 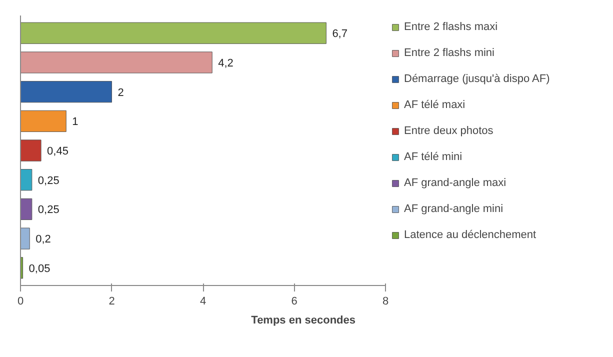 What do you see at coordinates (340, 34) in the screenshot?
I see `data-label: 6,7` at bounding box center [340, 34].